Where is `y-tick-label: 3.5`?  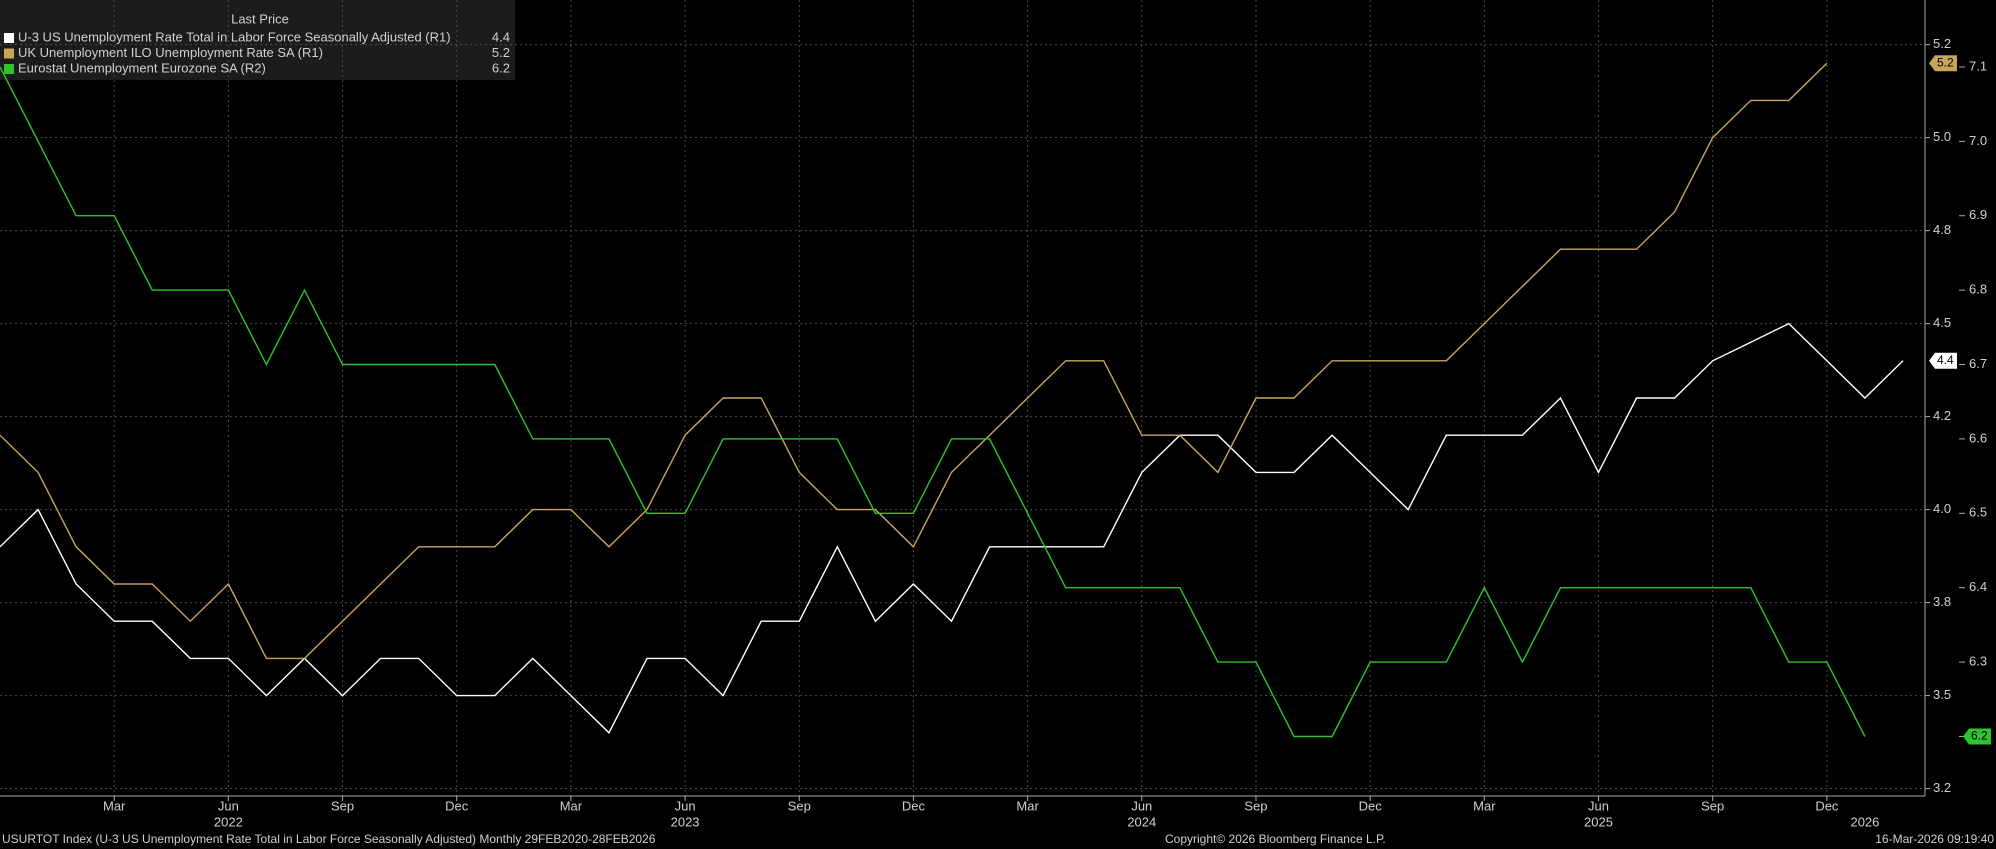
y-tick-label: 3.5 is located at coordinates (1942, 694).